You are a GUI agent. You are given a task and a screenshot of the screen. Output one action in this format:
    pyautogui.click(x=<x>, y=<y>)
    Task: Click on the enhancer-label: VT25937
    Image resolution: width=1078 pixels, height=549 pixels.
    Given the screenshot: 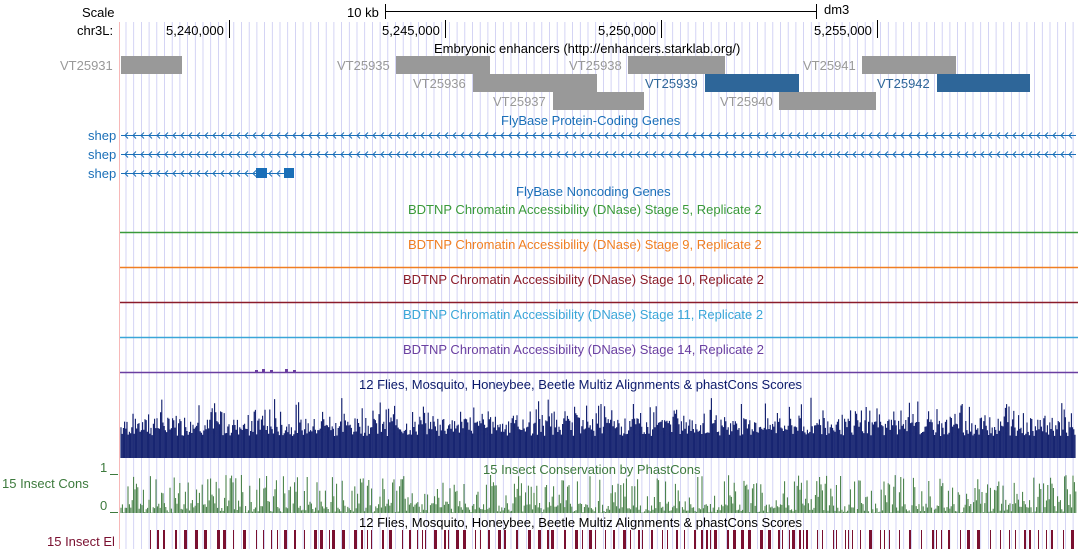 What is the action you would take?
    pyautogui.click(x=519, y=101)
    